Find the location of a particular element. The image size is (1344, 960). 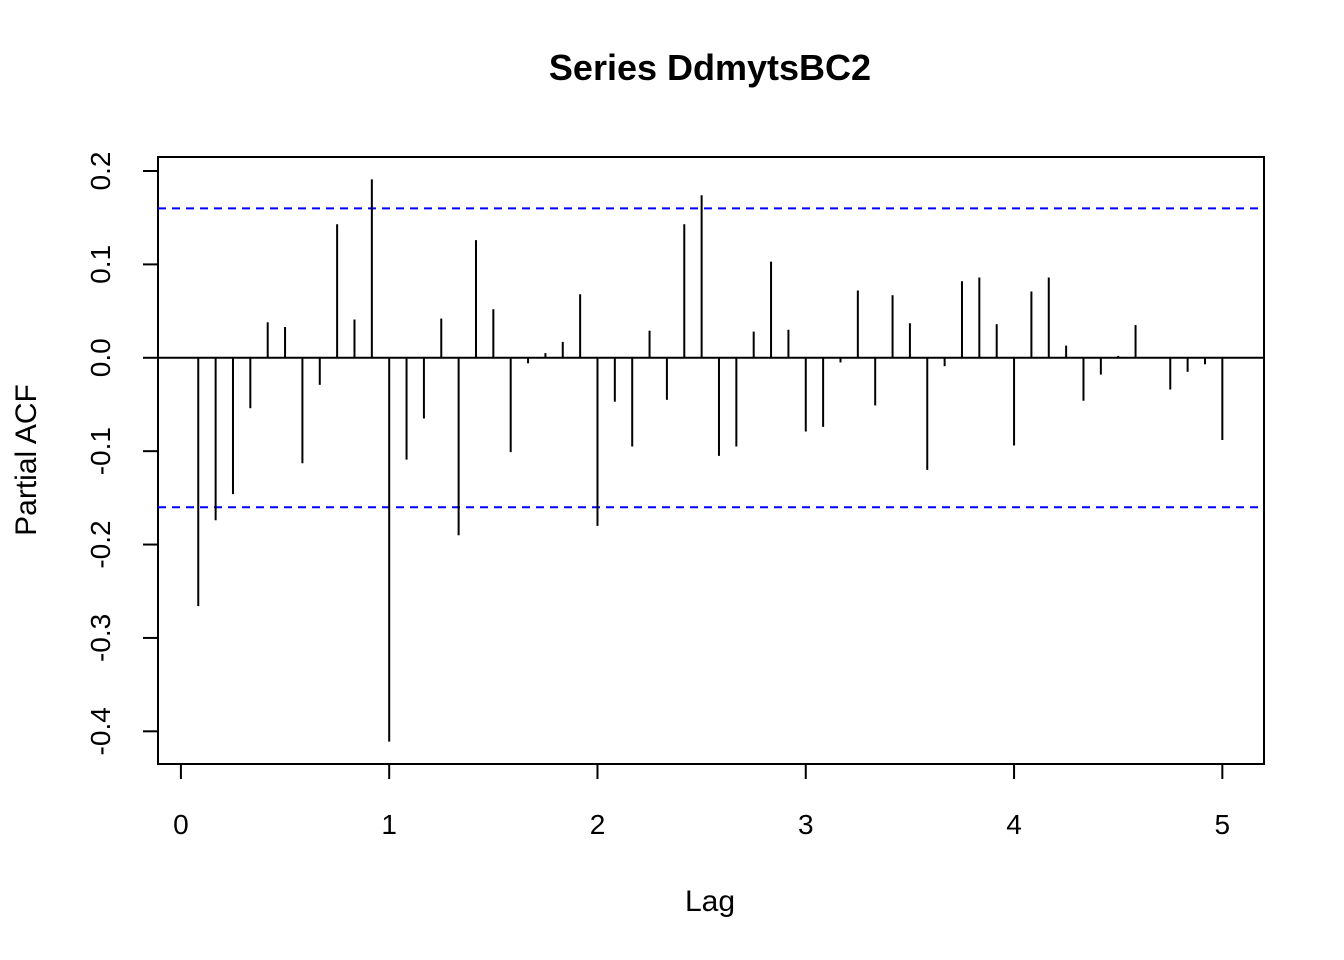

y-tick-label: -0.2 is located at coordinates (100, 544).